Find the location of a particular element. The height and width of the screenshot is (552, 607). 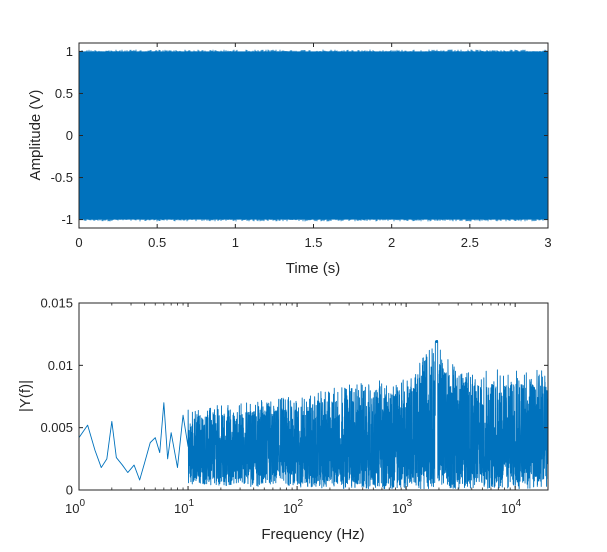

time-x-tick-label: 1 is located at coordinates (235, 242).